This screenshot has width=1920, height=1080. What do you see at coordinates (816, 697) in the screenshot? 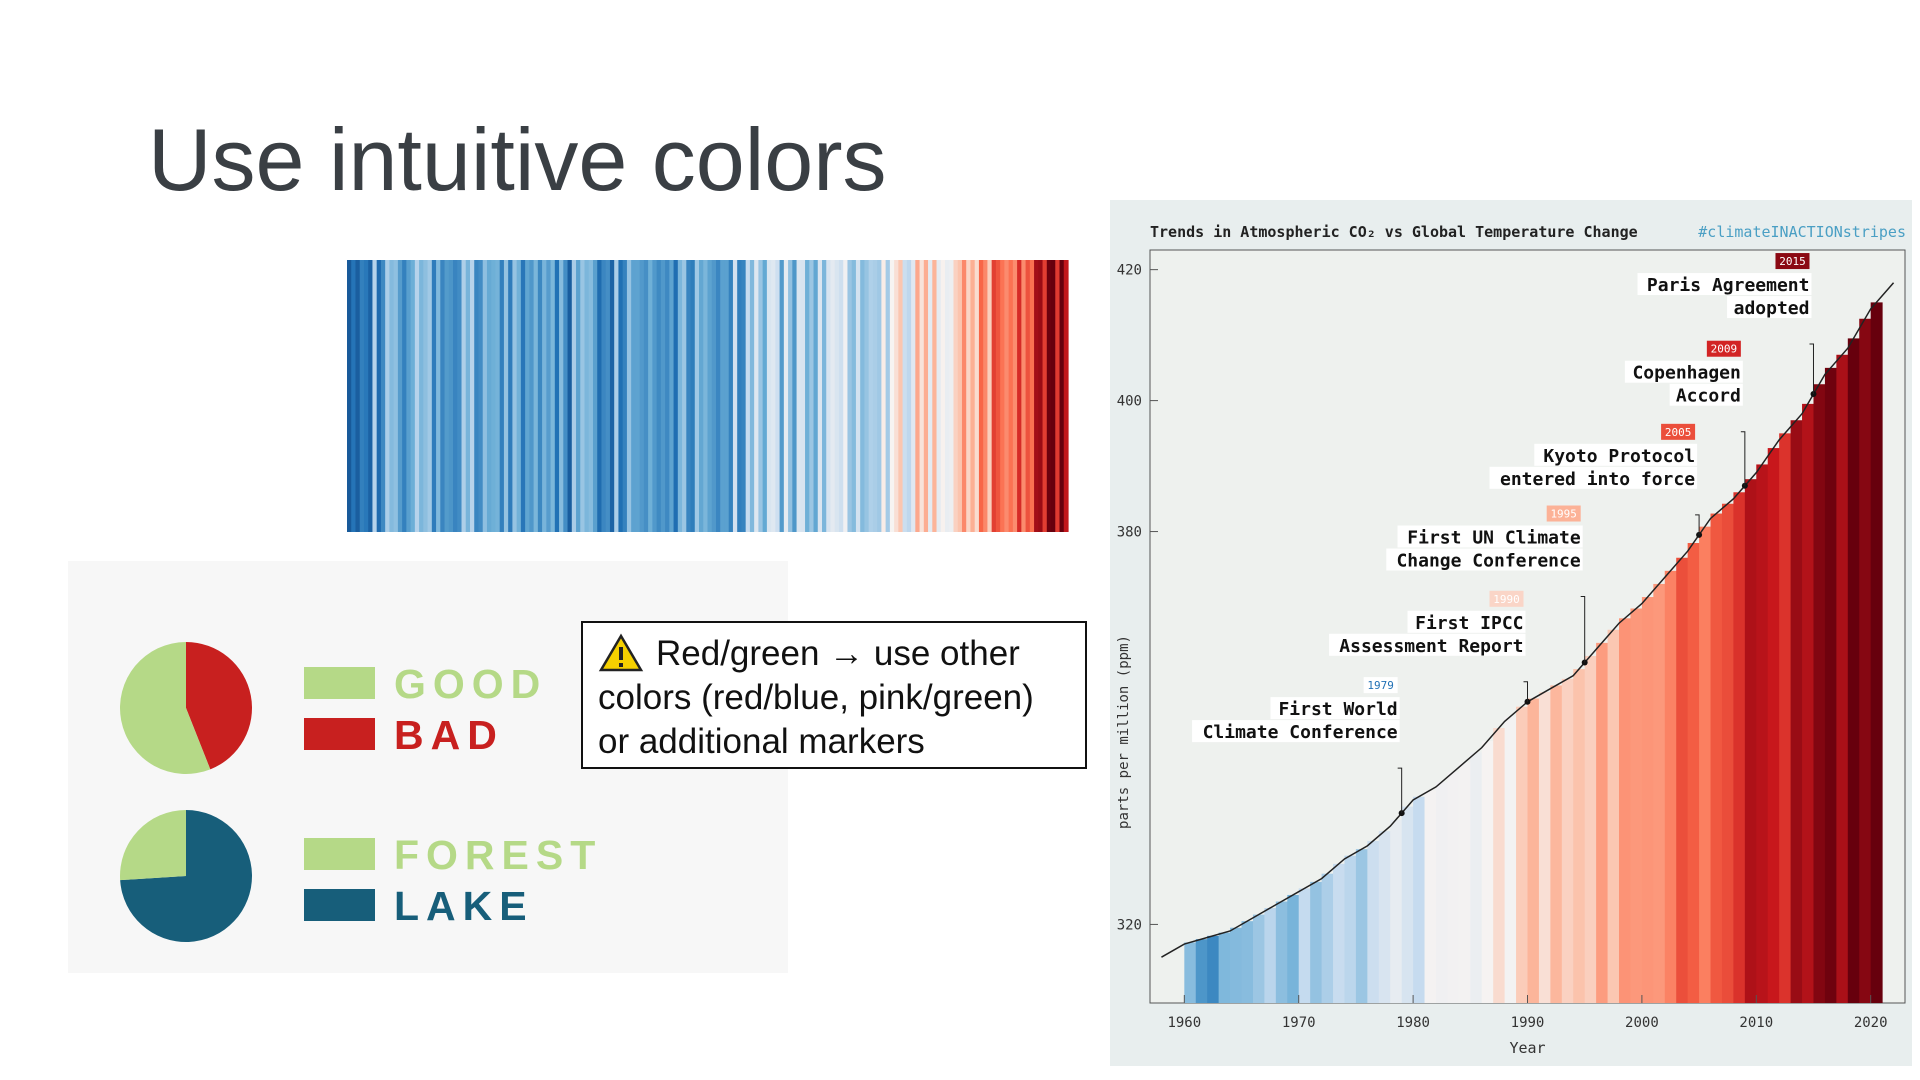
I see `callout-text: colors (red/blue, pink/green)` at bounding box center [816, 697].